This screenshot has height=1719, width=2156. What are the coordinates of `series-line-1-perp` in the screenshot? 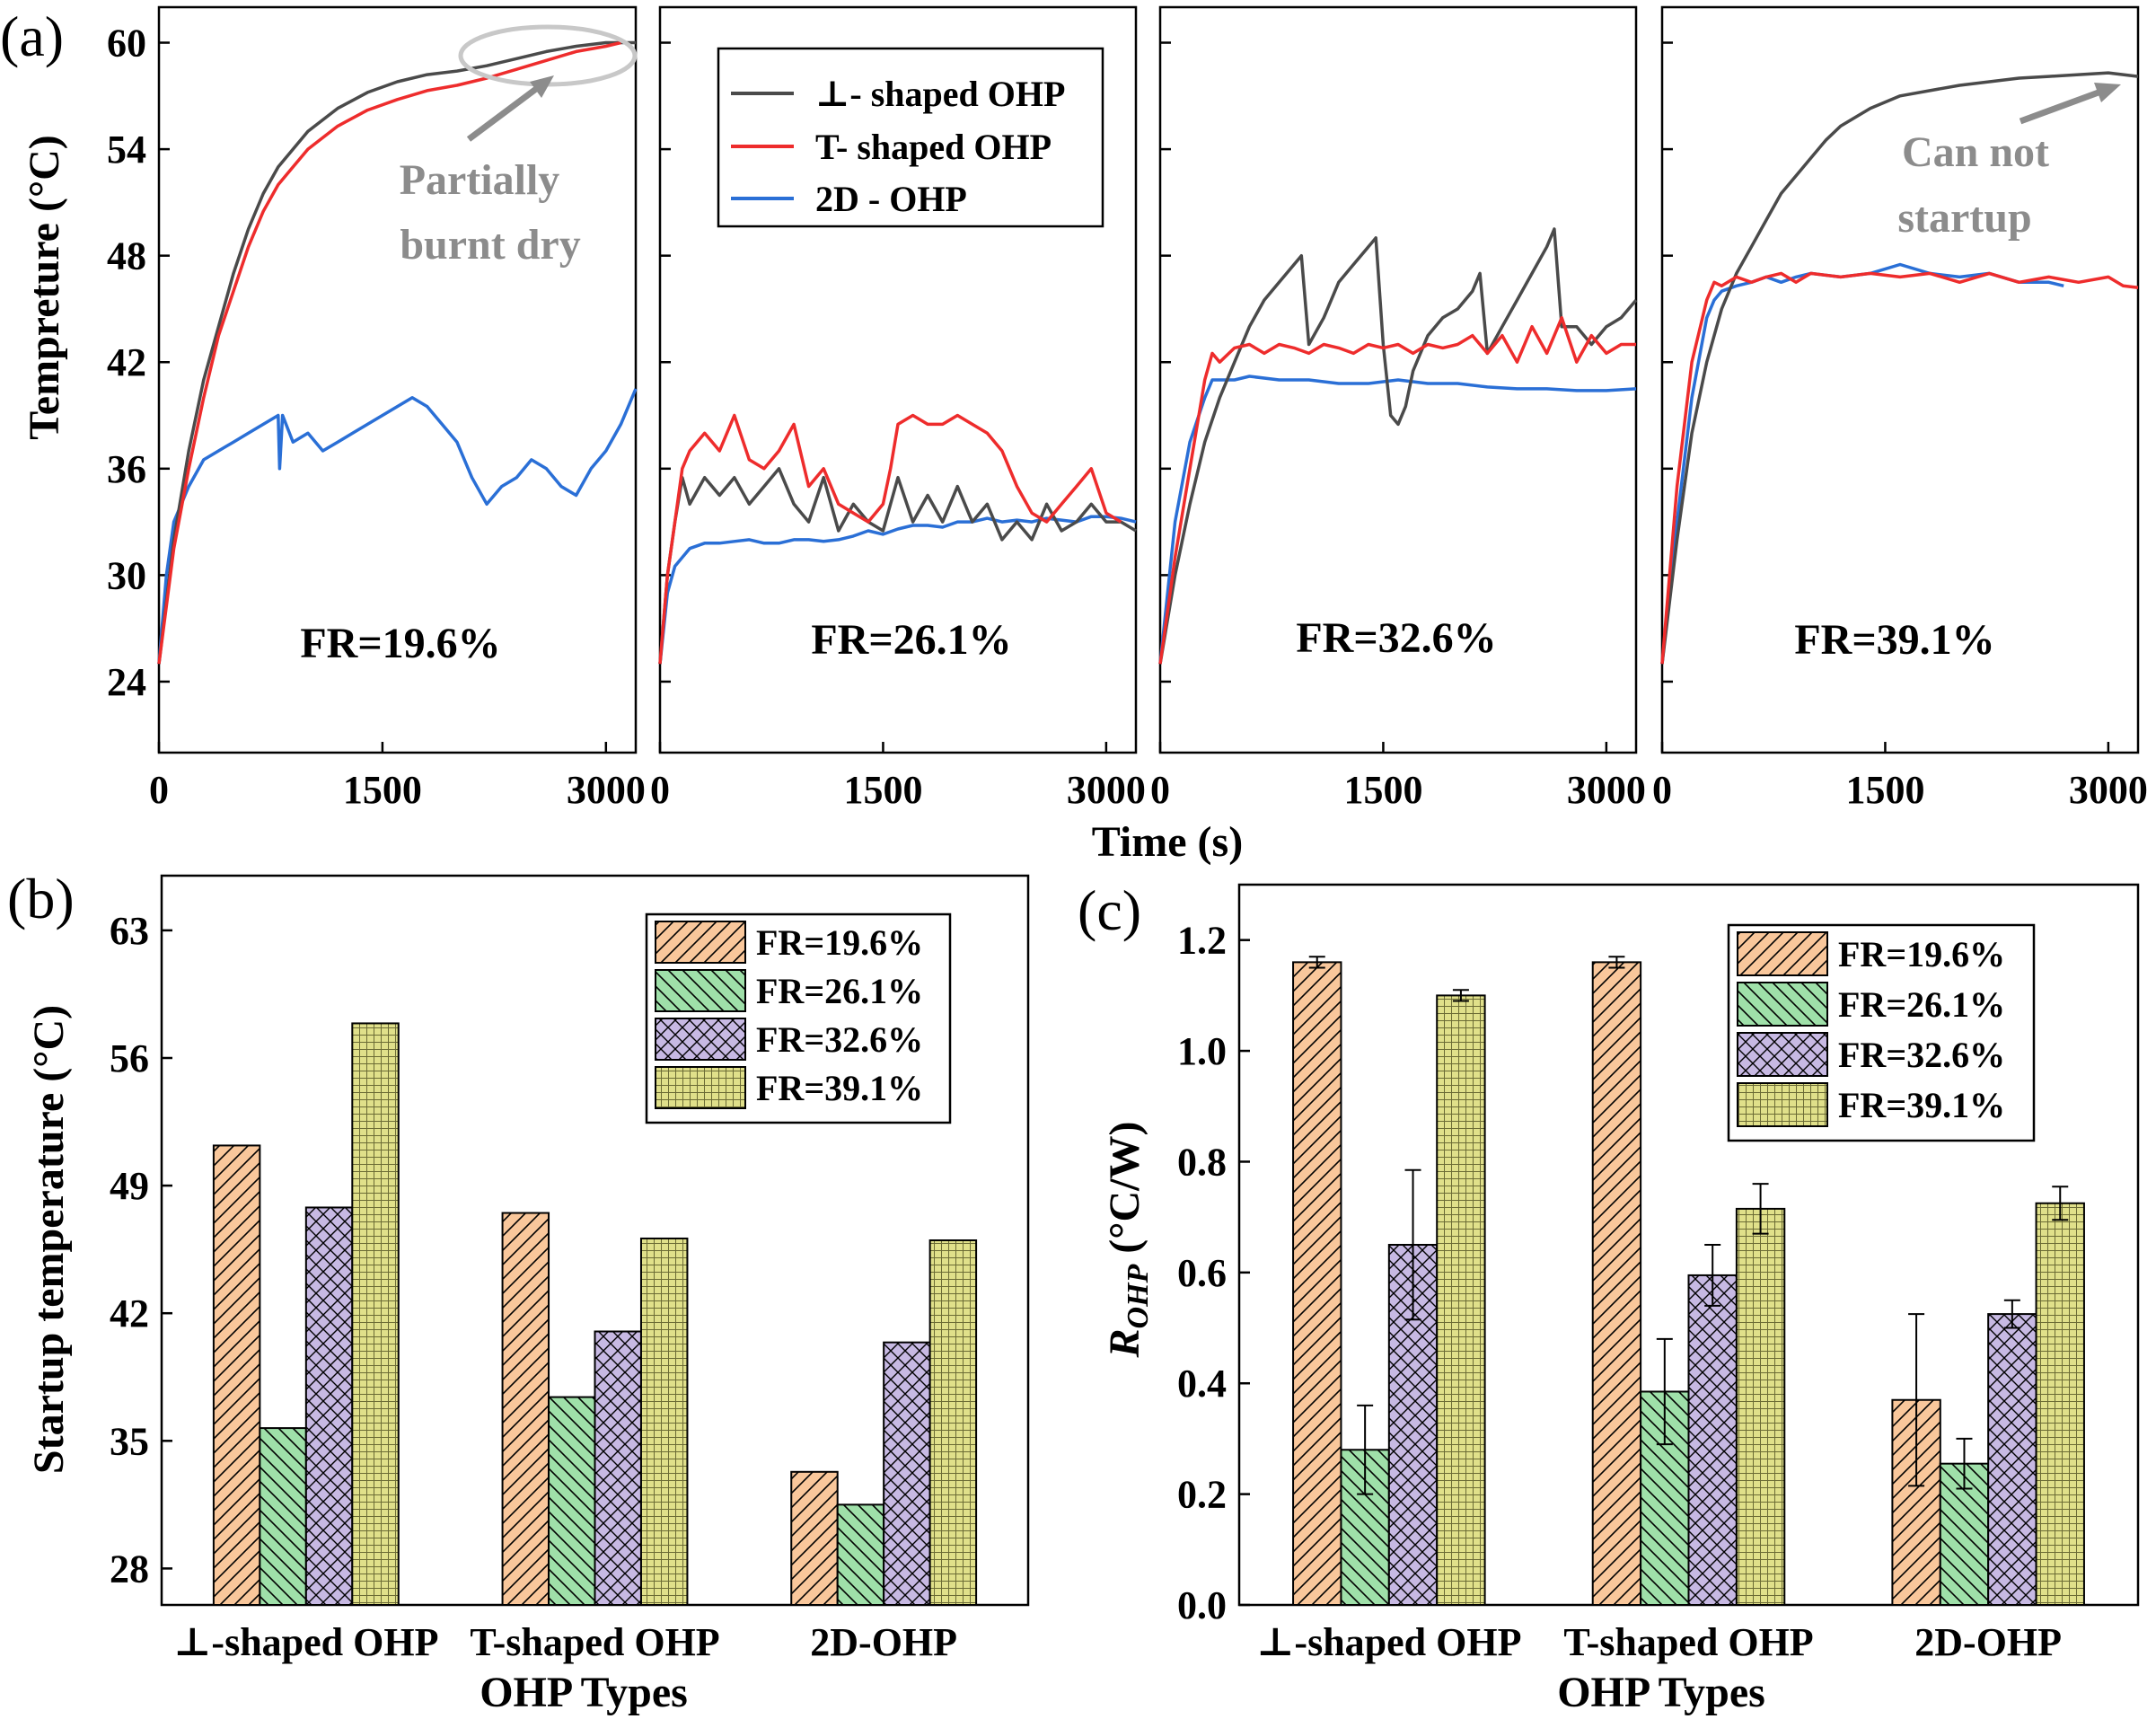 It's located at (396, 352).